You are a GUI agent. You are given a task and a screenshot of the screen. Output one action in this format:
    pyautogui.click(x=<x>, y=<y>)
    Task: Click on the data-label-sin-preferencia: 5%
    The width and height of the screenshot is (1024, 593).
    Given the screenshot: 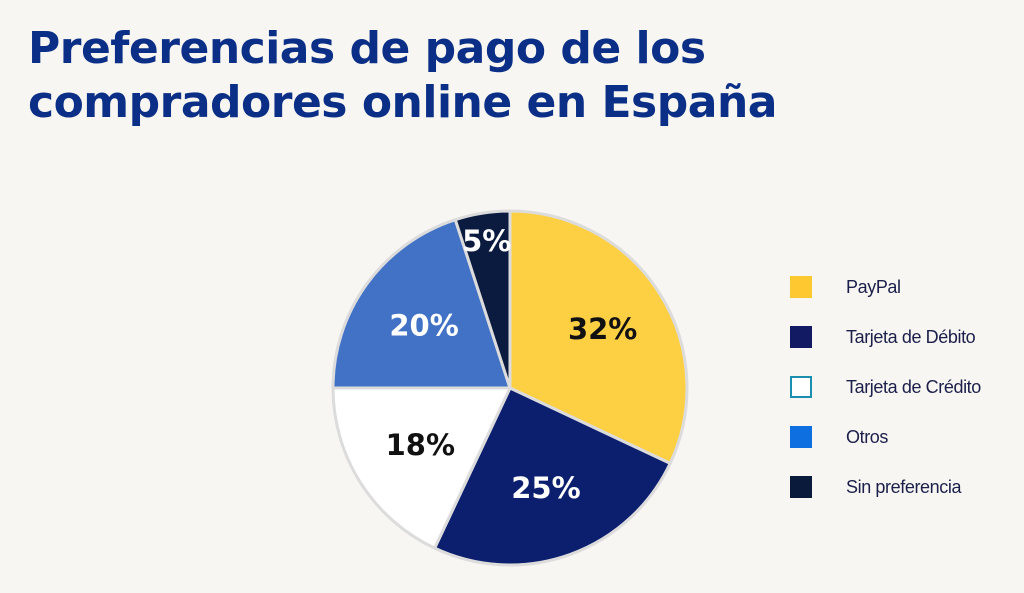 What is the action you would take?
    pyautogui.click(x=486, y=241)
    